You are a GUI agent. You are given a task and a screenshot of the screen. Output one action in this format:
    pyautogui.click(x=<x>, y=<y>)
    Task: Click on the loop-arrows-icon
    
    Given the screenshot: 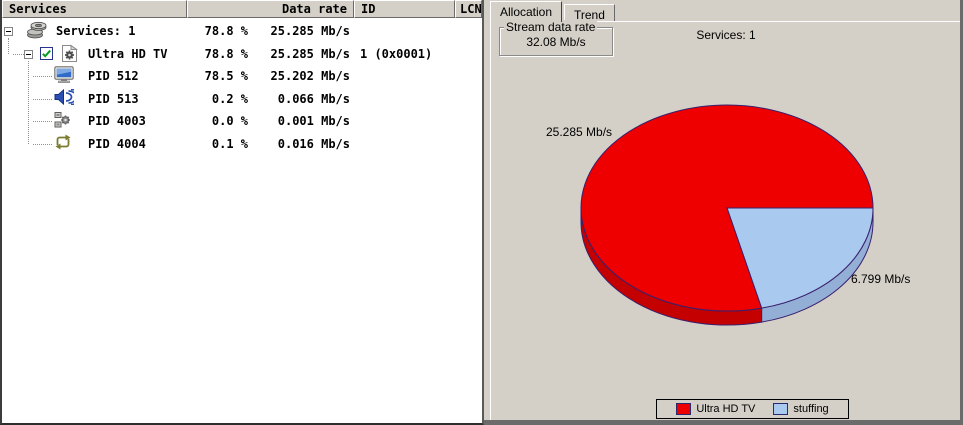 What is the action you would take?
    pyautogui.click(x=64, y=144)
    